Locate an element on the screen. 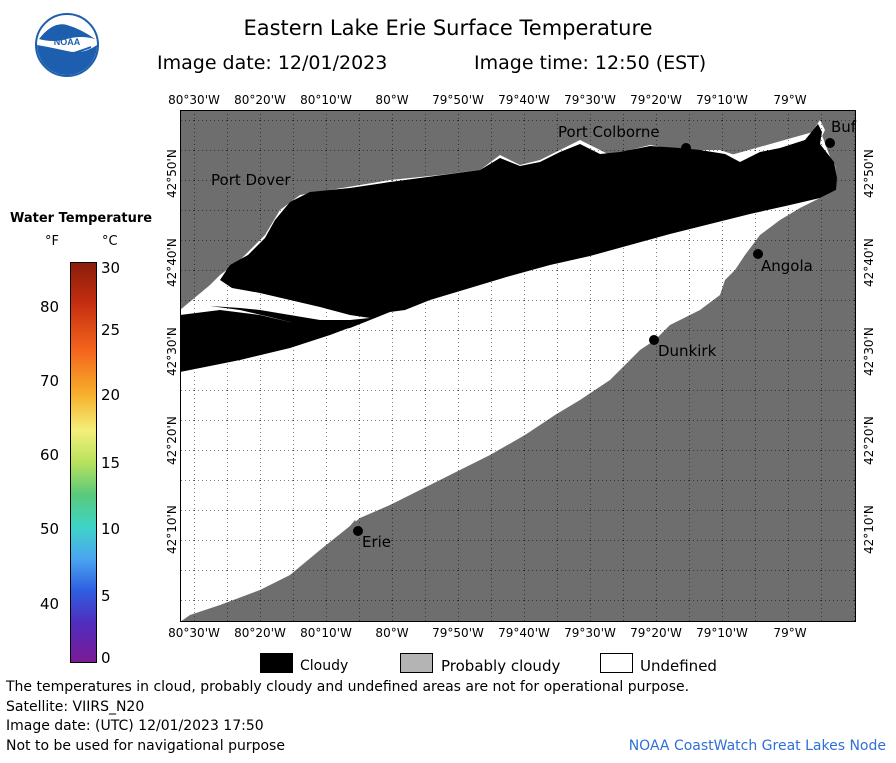 This screenshot has width=896, height=763. colorbar-tick-f: 70 is located at coordinates (50, 381).